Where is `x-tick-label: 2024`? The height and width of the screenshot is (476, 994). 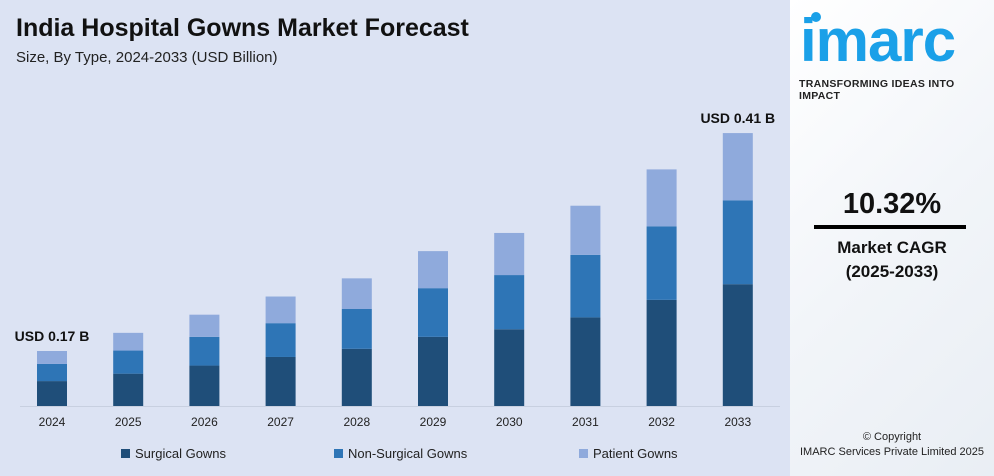 x-tick-label: 2024 is located at coordinates (52, 422).